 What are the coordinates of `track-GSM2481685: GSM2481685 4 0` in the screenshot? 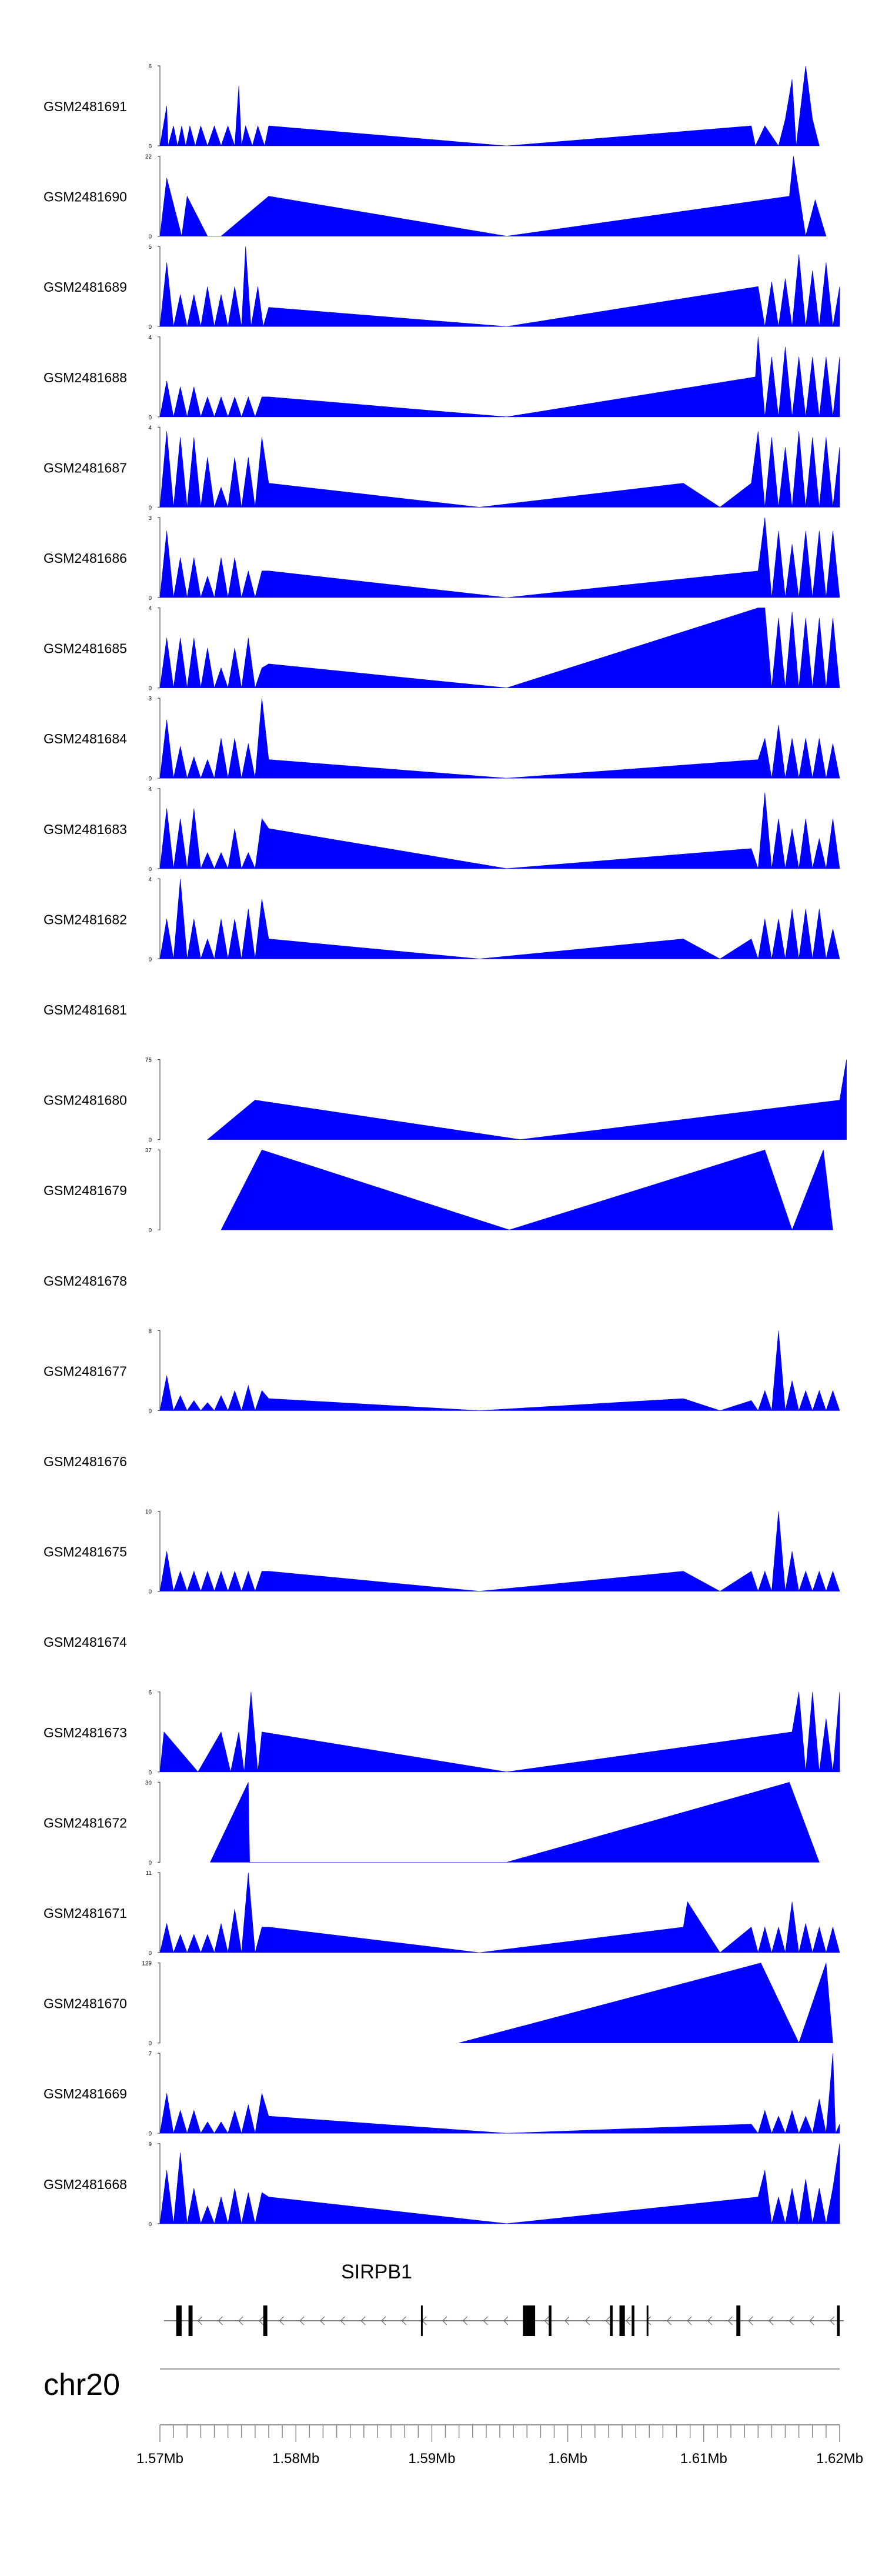 It's located at (442, 649).